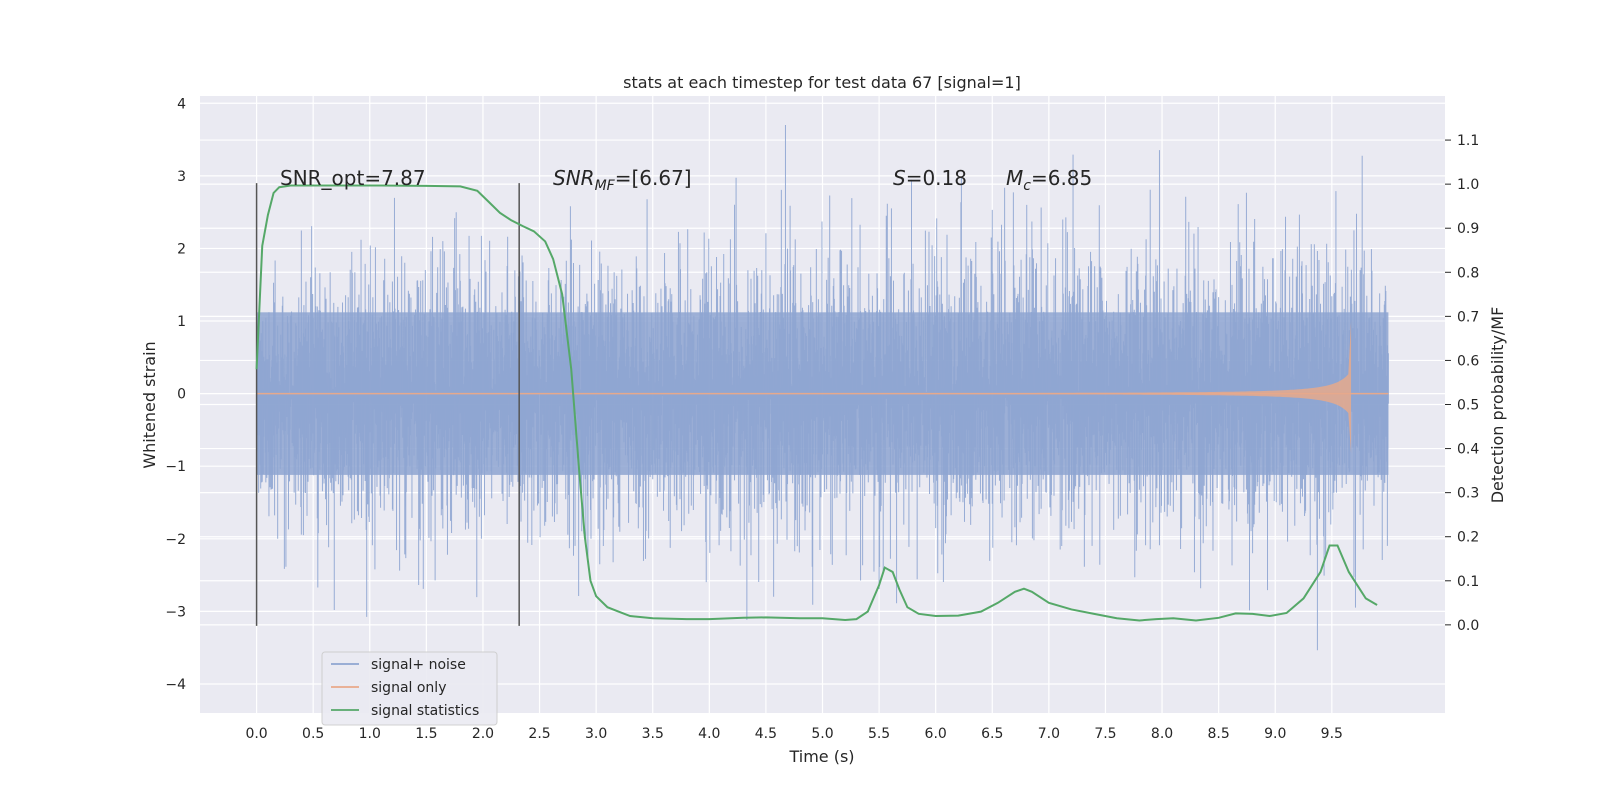 Image resolution: width=1600 pixels, height=804 pixels. Describe the element at coordinates (1468, 494) in the screenshot. I see `y-right-tick-label: 0.3` at that location.